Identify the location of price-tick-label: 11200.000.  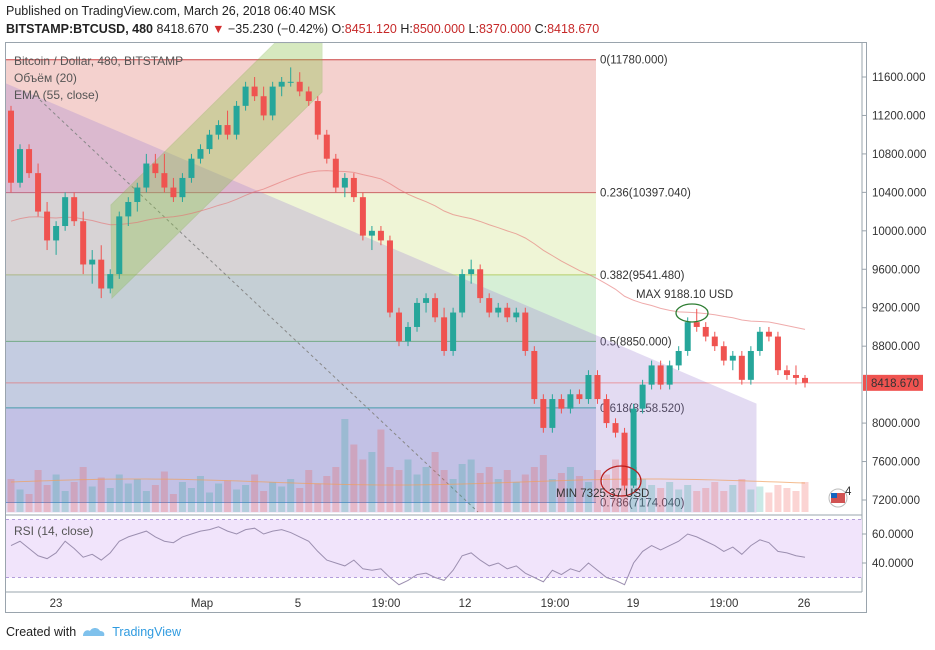
(899, 116).